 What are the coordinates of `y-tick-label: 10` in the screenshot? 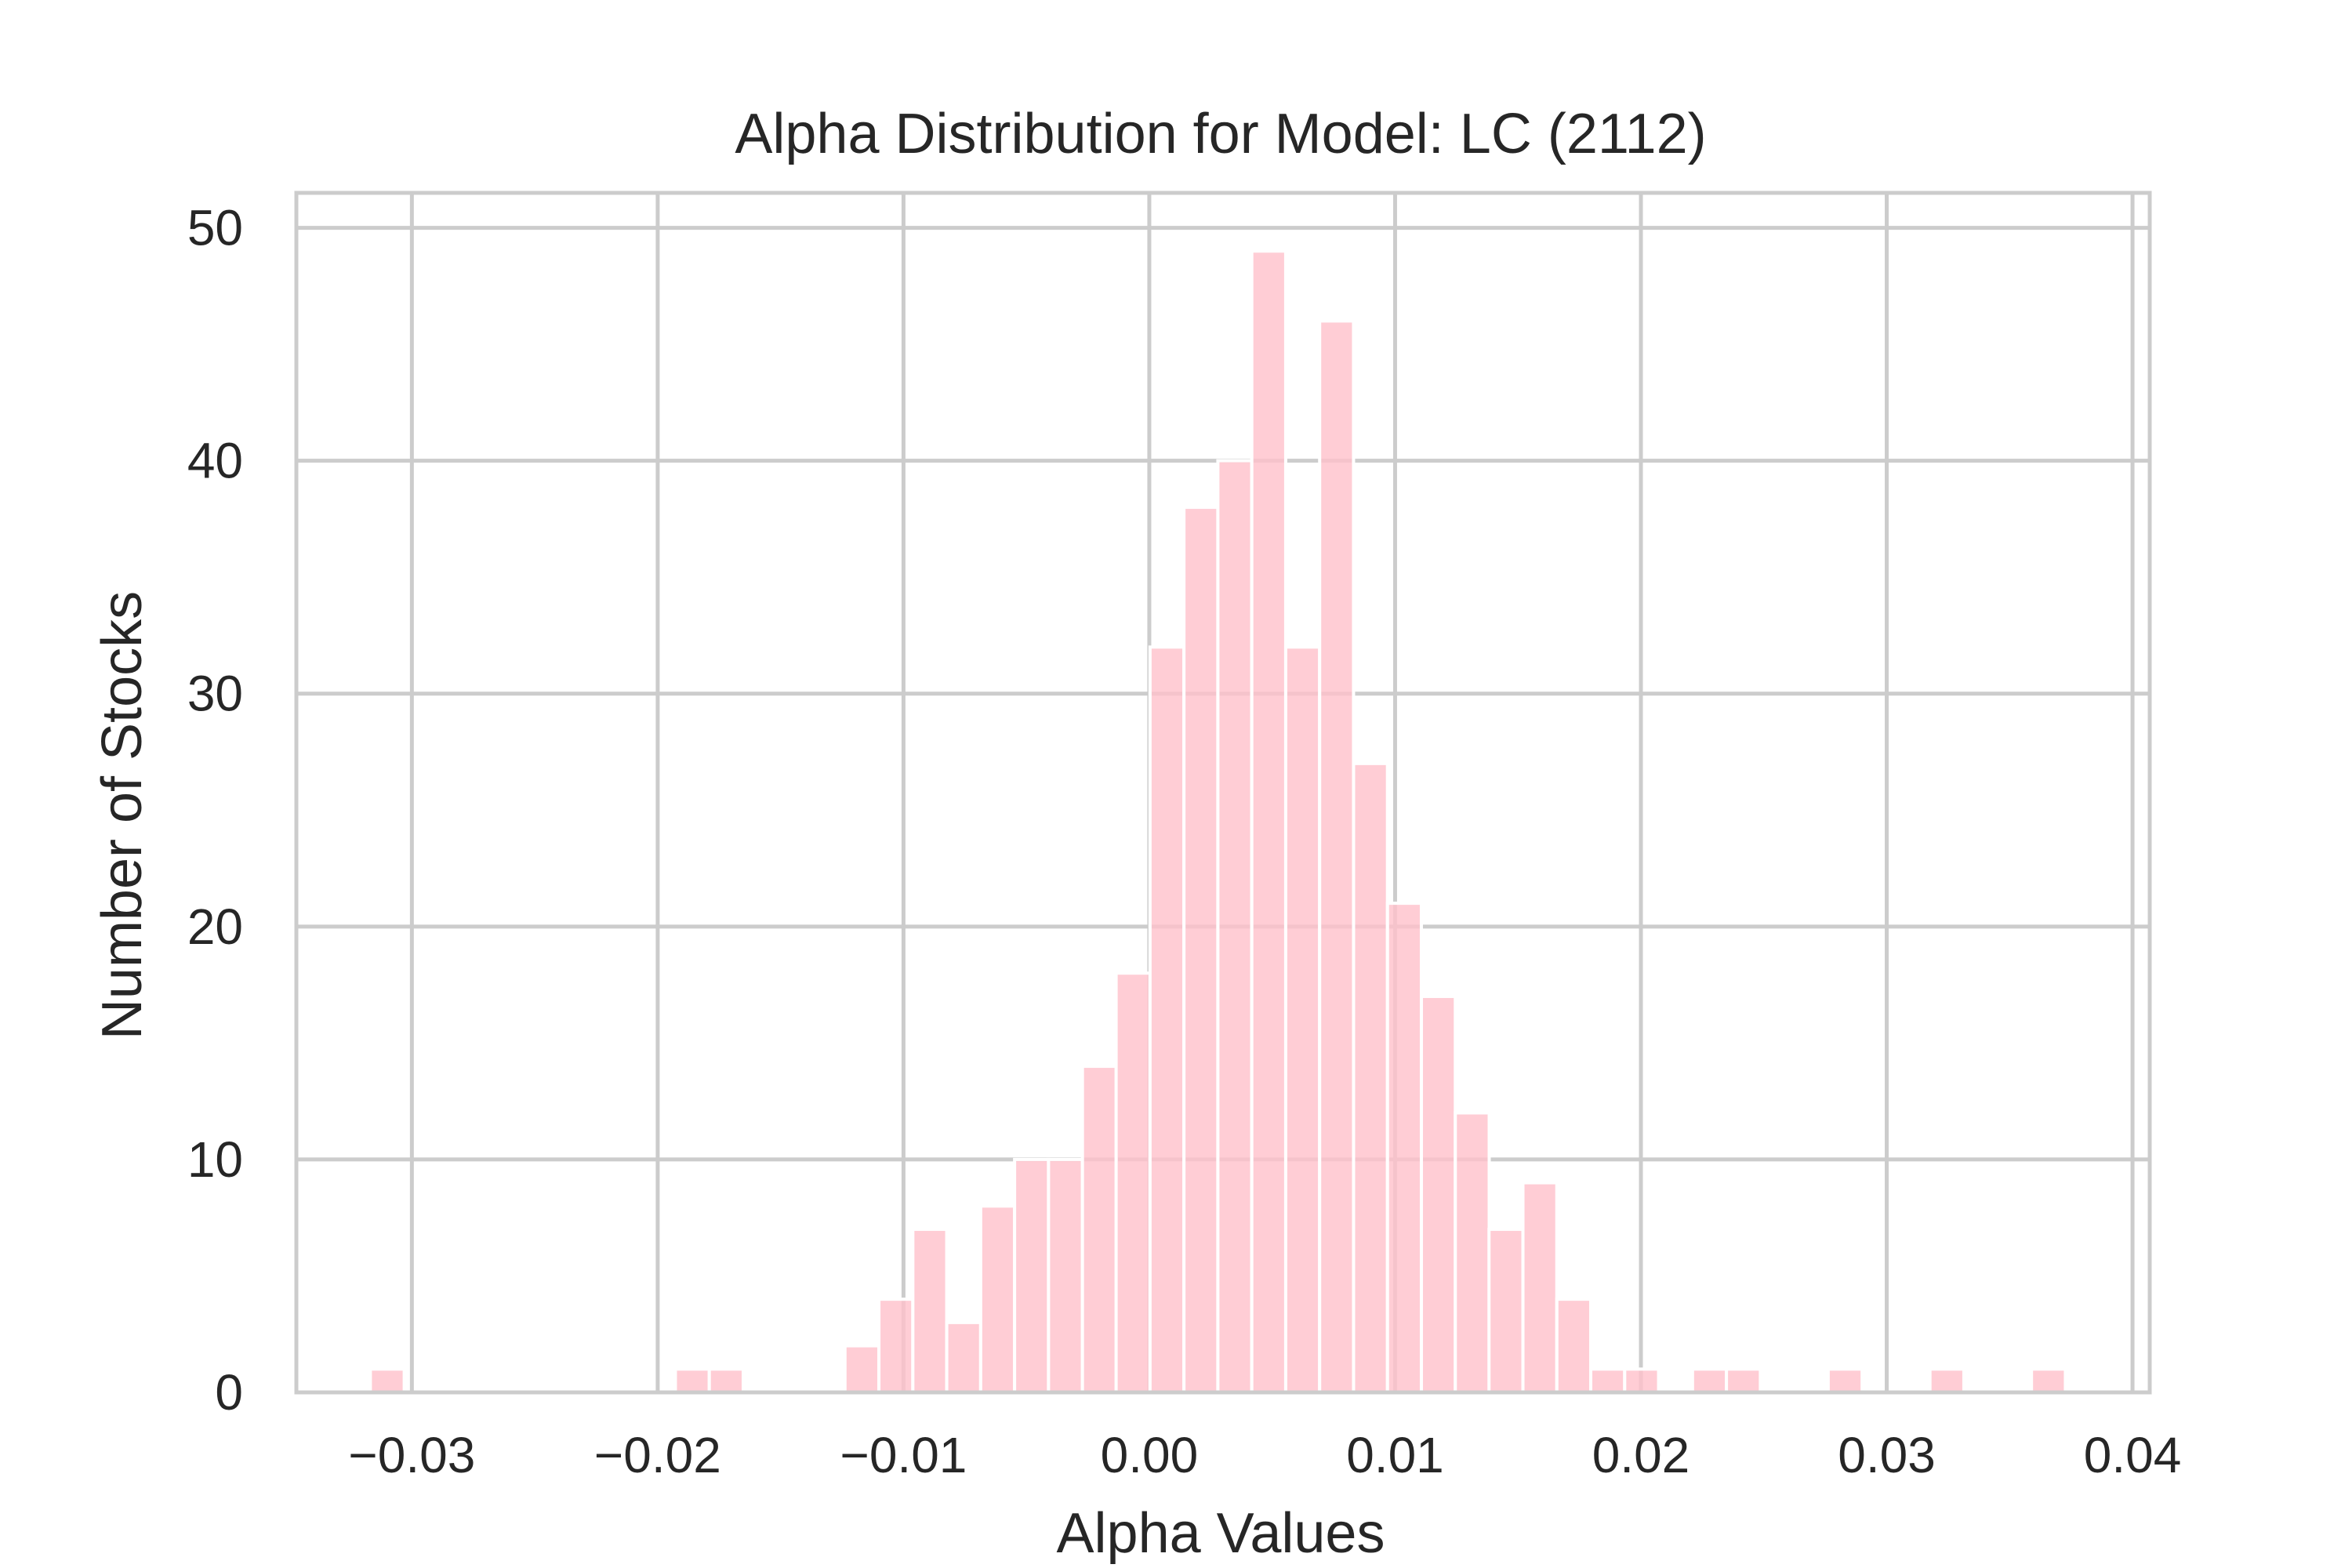 It's located at (215, 1159).